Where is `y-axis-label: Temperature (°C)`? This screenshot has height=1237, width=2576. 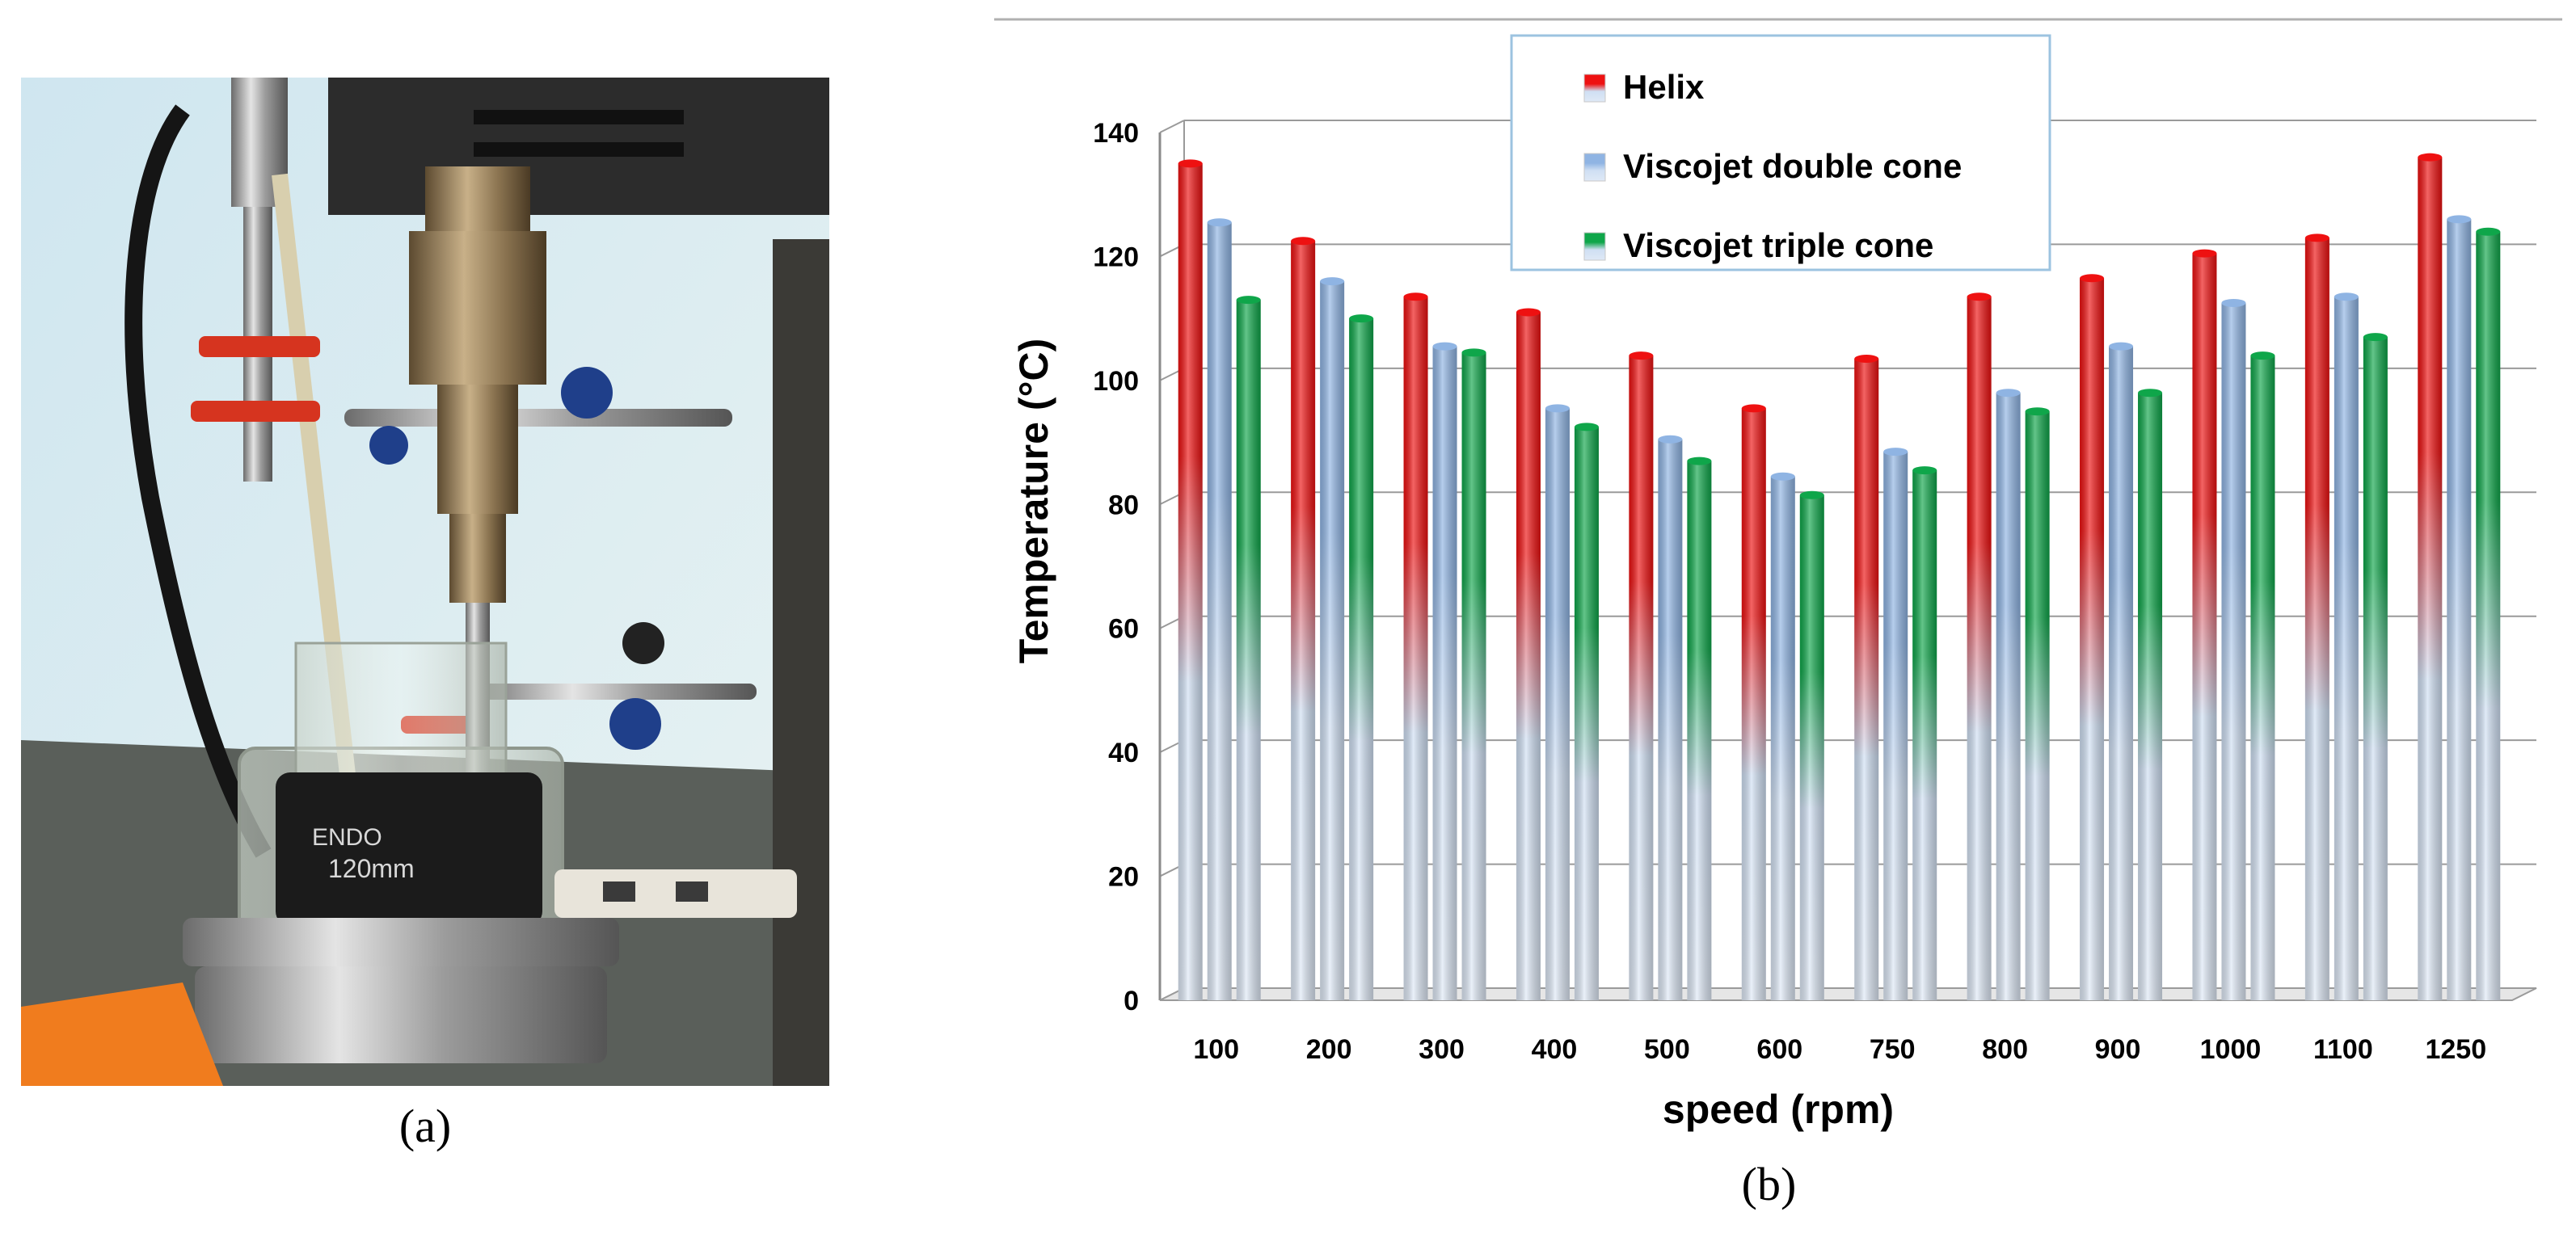 y-axis-label: Temperature (°C) is located at coordinates (1033, 501).